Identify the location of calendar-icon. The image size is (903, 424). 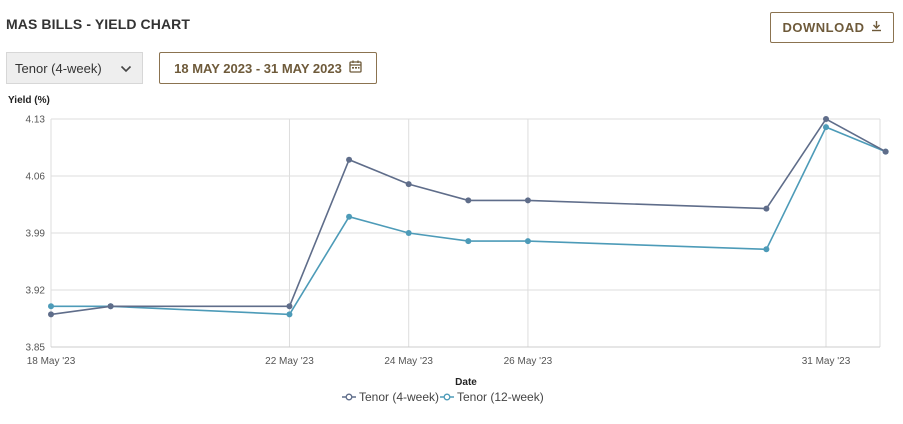
(352, 68).